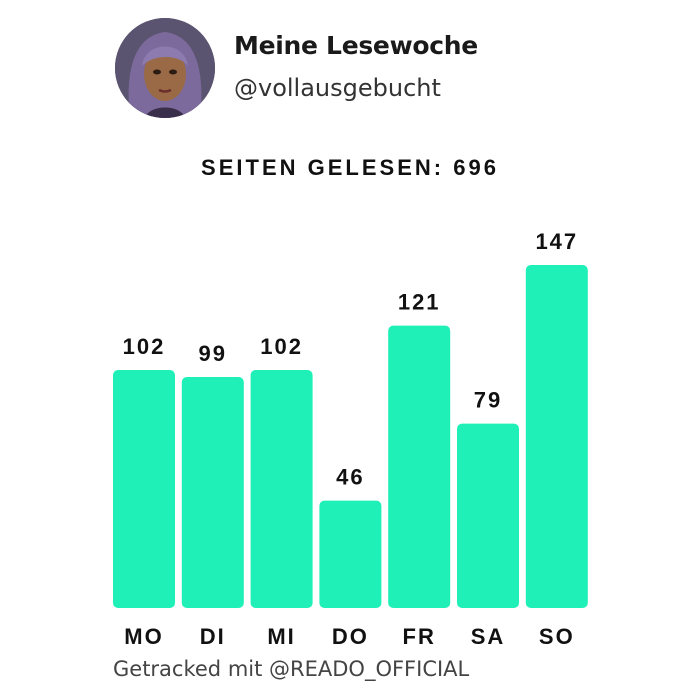 The image size is (700, 700). Describe the element at coordinates (291, 669) in the screenshot. I see `footer-credit: Getracked mit @READO_OFFICIAL` at that location.